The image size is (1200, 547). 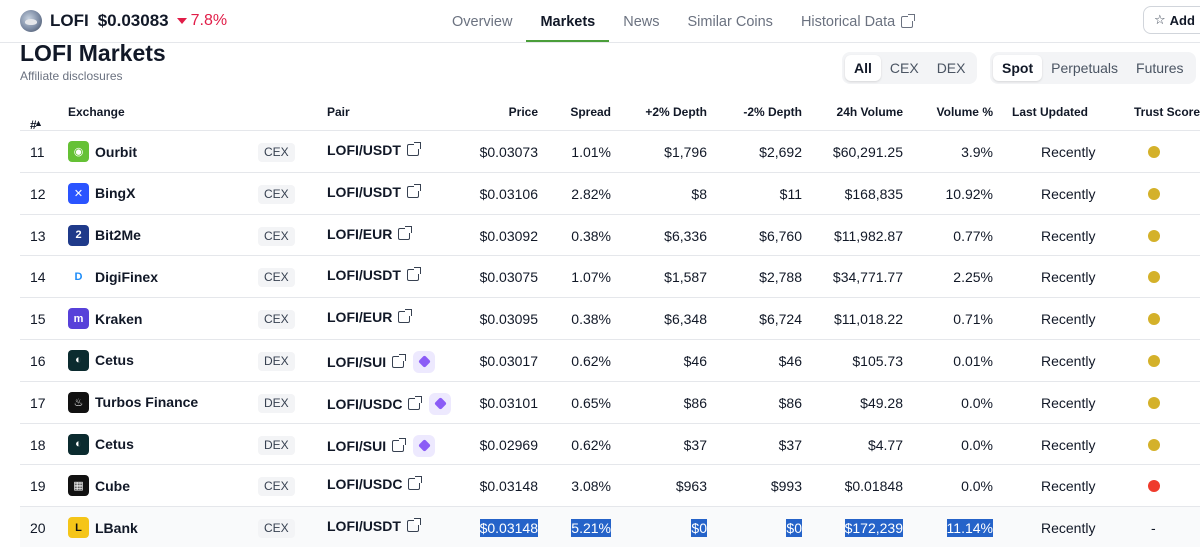 I want to click on exchange-header: Exchange, so click(x=96, y=112).